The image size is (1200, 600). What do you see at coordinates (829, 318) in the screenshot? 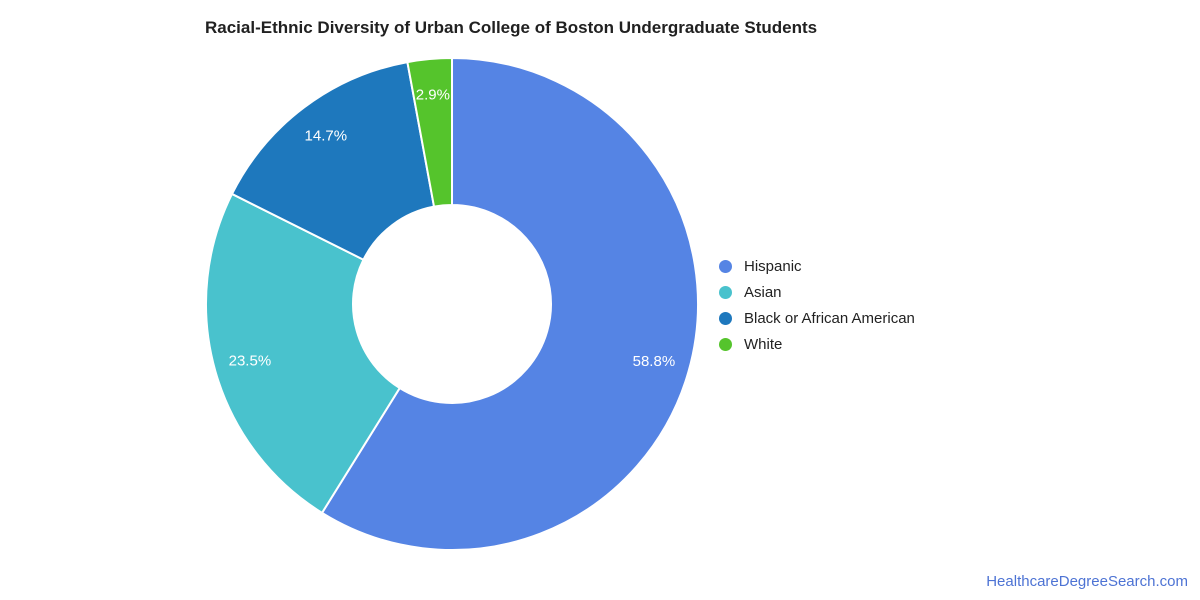
I see `legend-label-black-or-african-american: Black or African American` at bounding box center [829, 318].